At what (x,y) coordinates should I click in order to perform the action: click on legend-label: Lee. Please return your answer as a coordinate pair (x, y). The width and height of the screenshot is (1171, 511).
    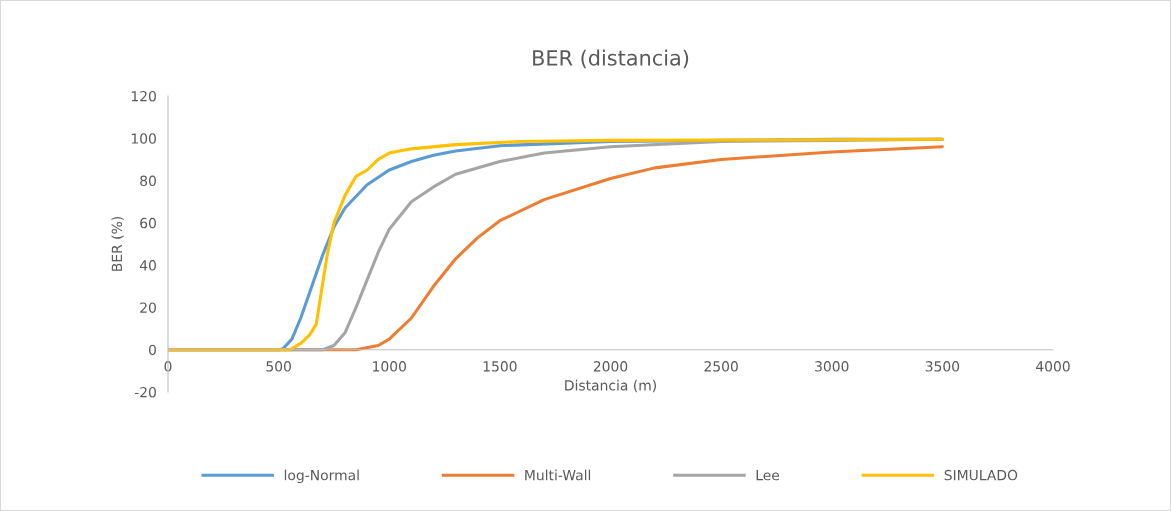
    Looking at the image, I should click on (768, 475).